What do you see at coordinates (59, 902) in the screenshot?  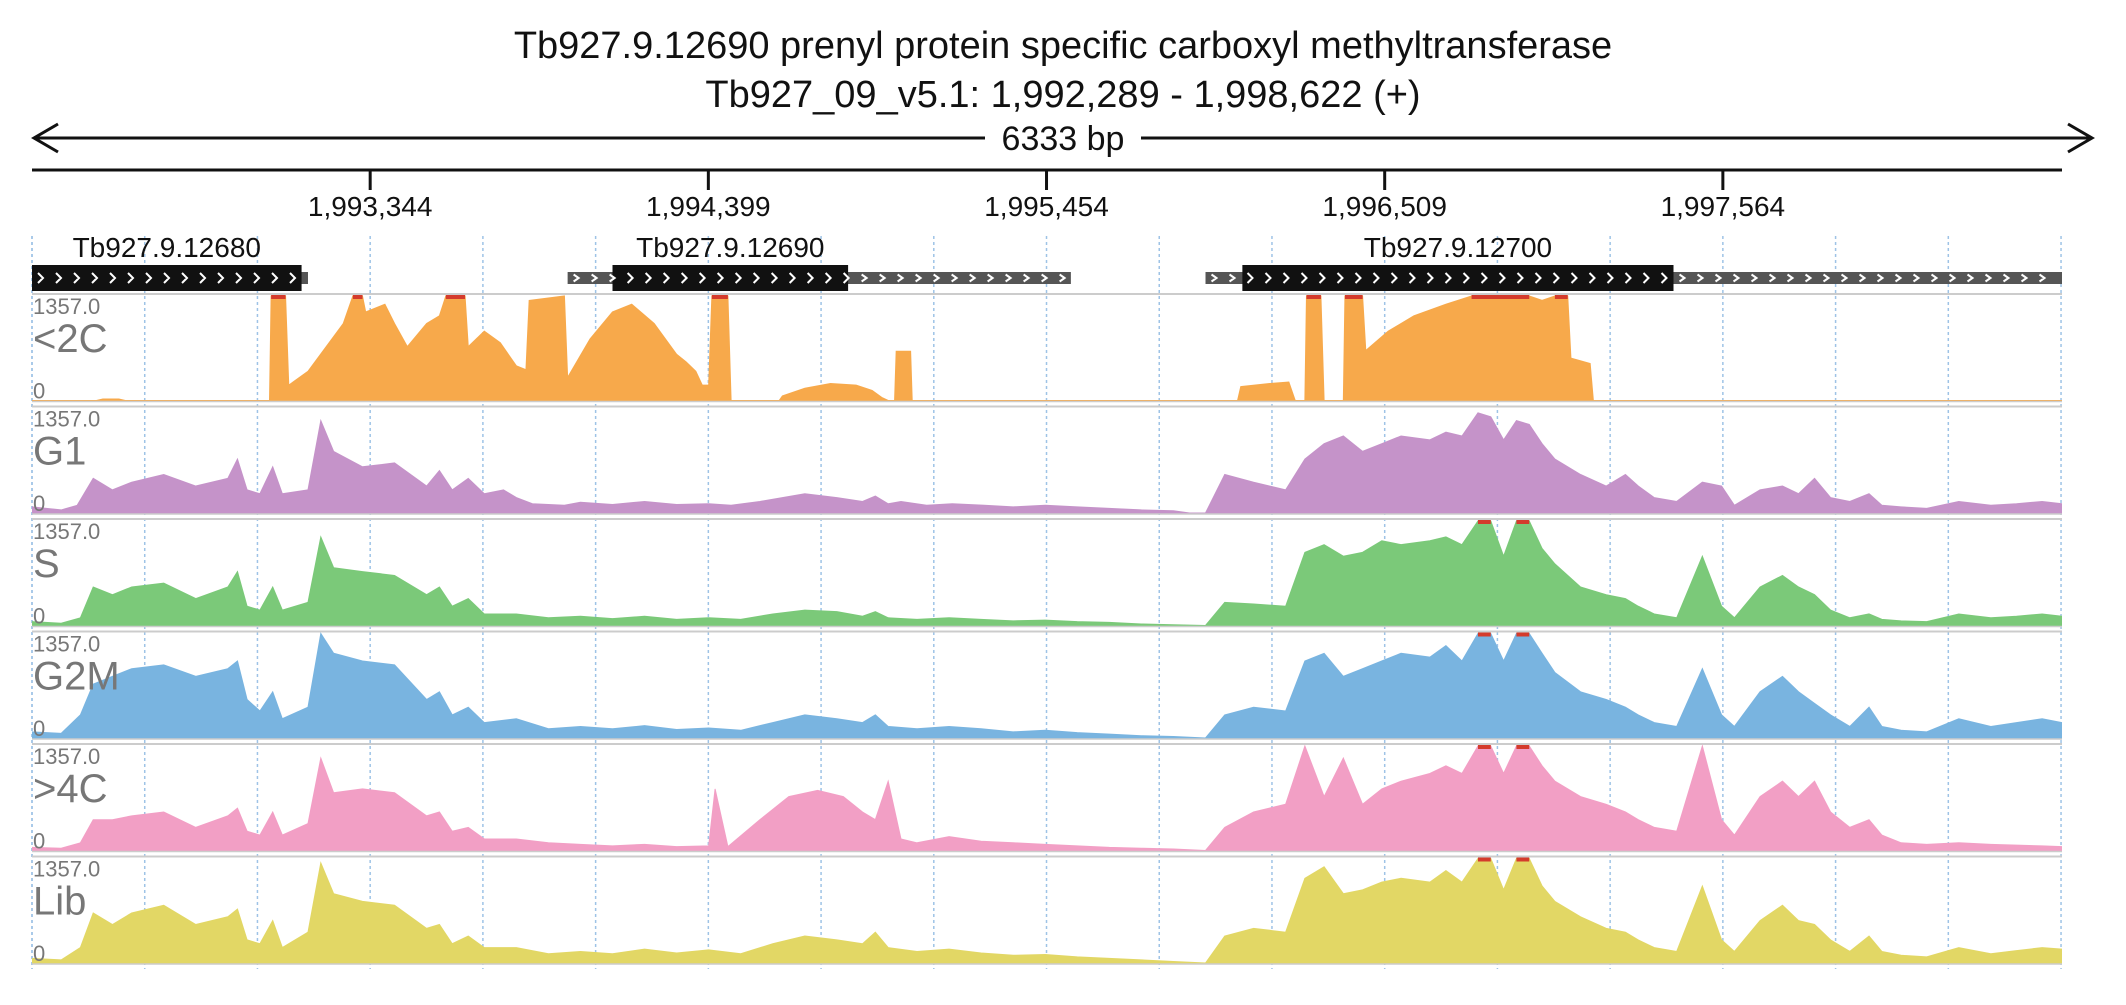 I see `track-name-label: Lib` at bounding box center [59, 902].